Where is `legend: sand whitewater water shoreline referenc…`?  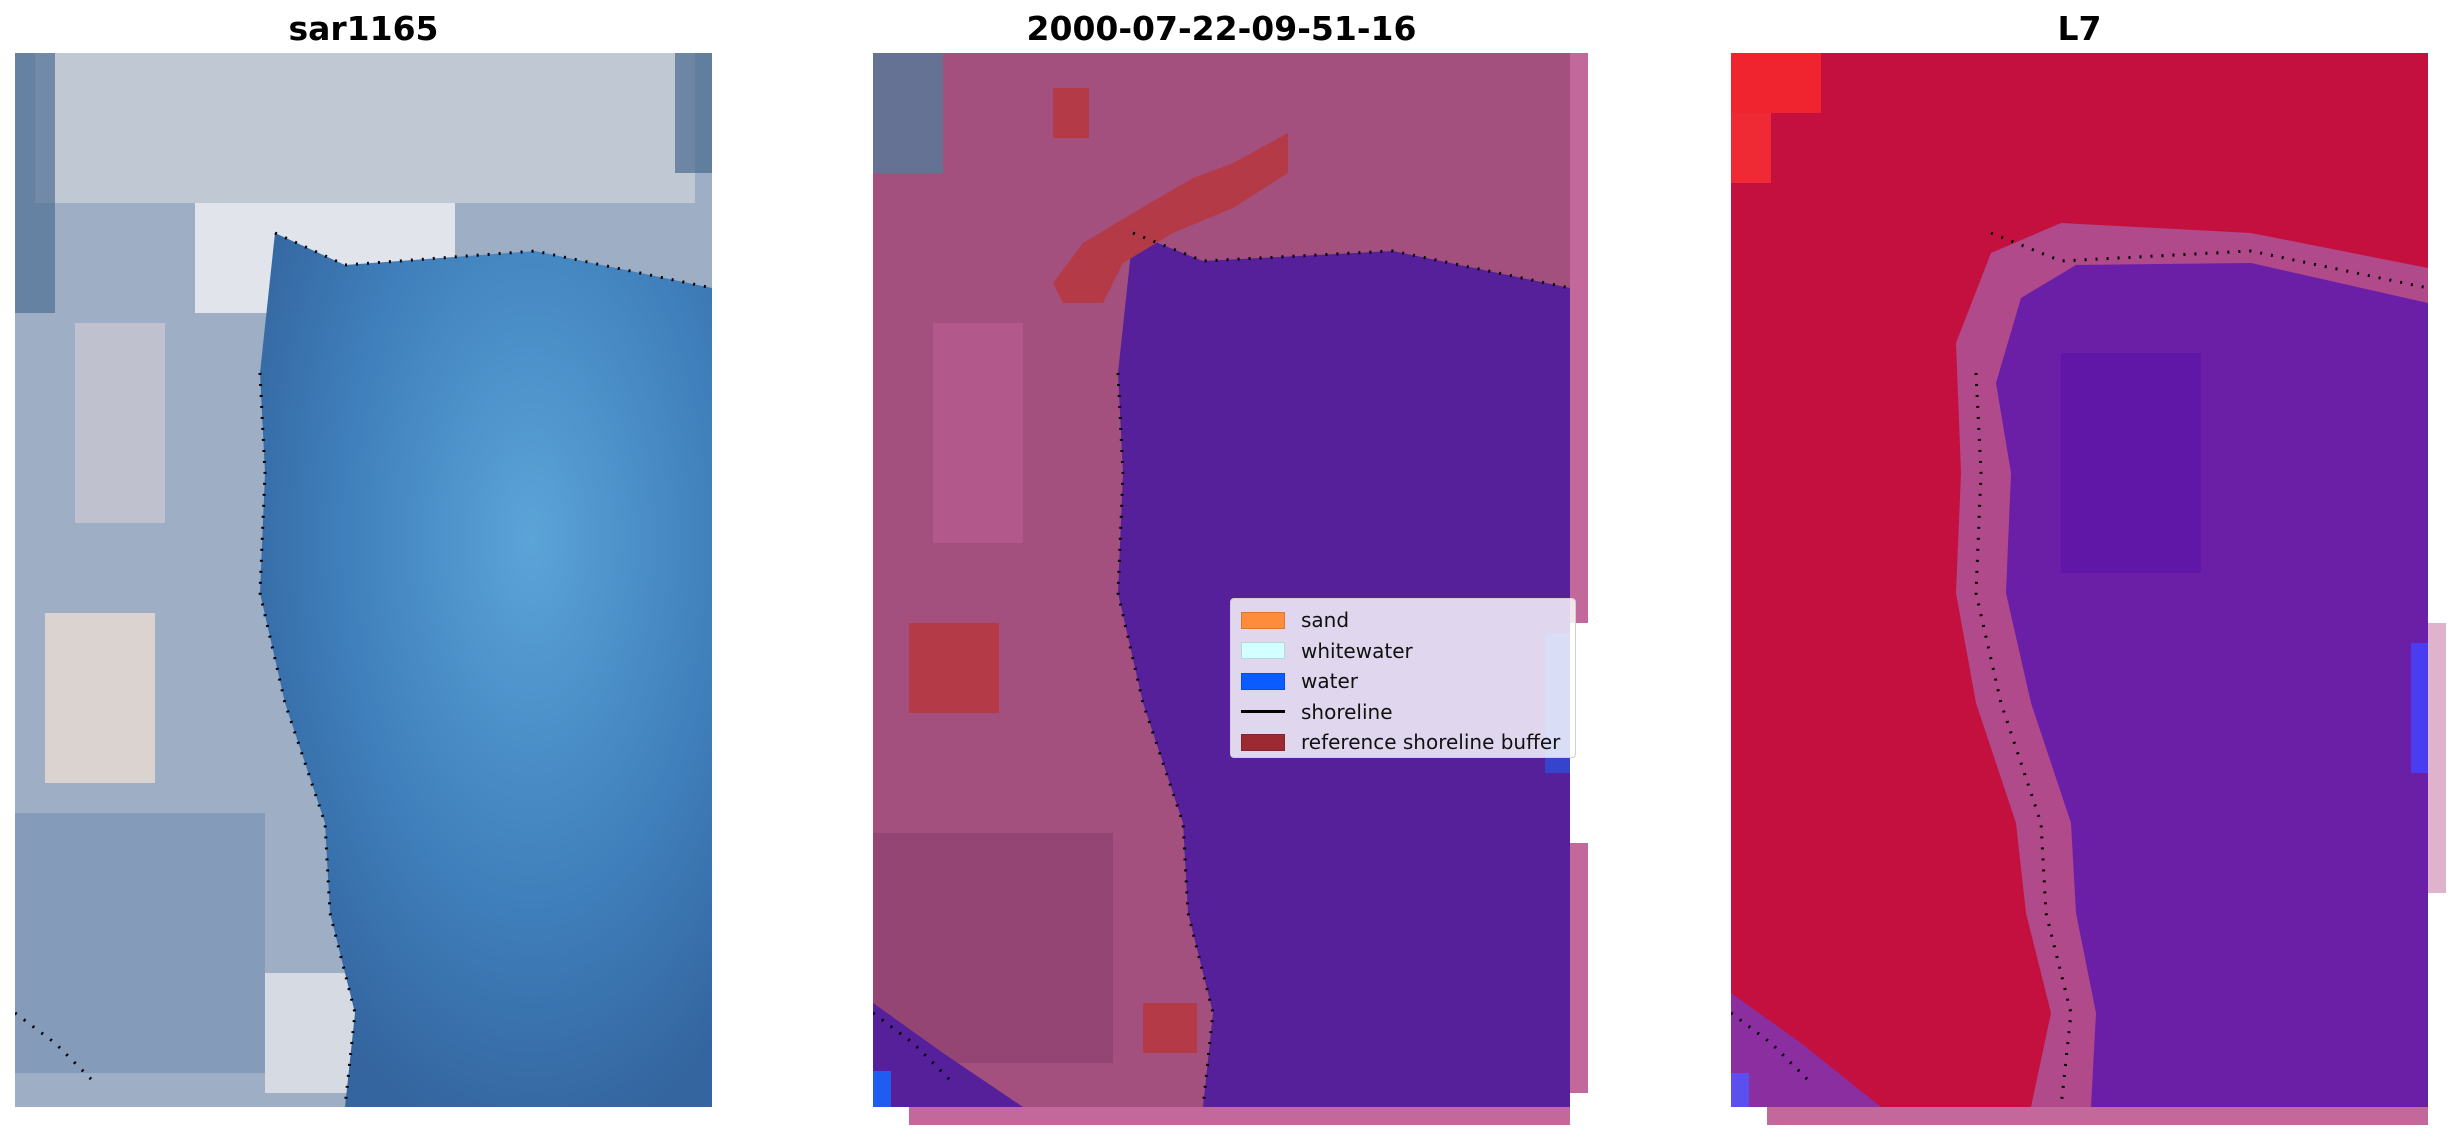 legend: sand whitewater water shoreline referenc… is located at coordinates (1403, 678).